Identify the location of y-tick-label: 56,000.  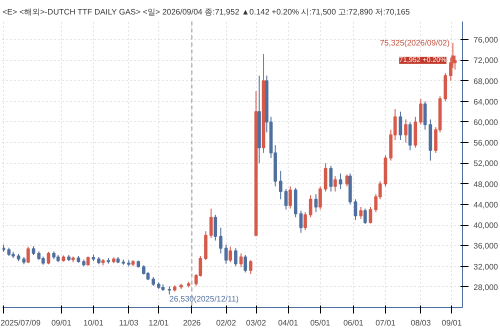
(486, 143).